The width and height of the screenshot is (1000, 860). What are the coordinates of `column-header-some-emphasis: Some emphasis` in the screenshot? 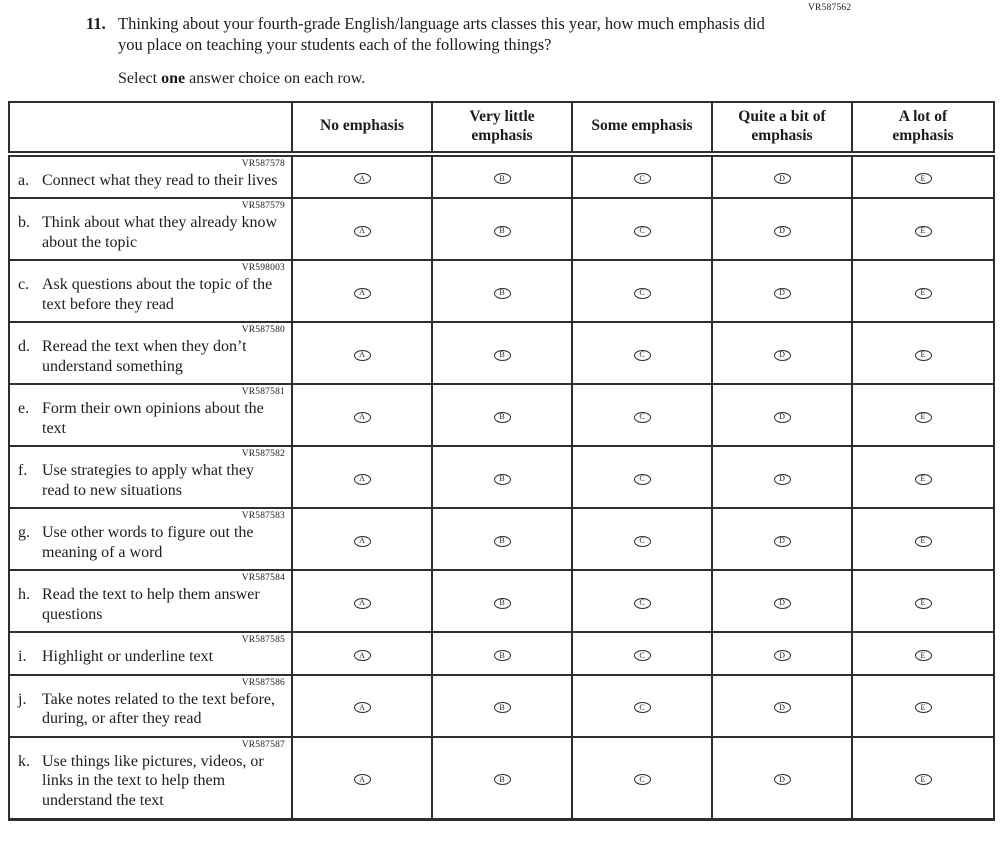 It's located at (642, 126).